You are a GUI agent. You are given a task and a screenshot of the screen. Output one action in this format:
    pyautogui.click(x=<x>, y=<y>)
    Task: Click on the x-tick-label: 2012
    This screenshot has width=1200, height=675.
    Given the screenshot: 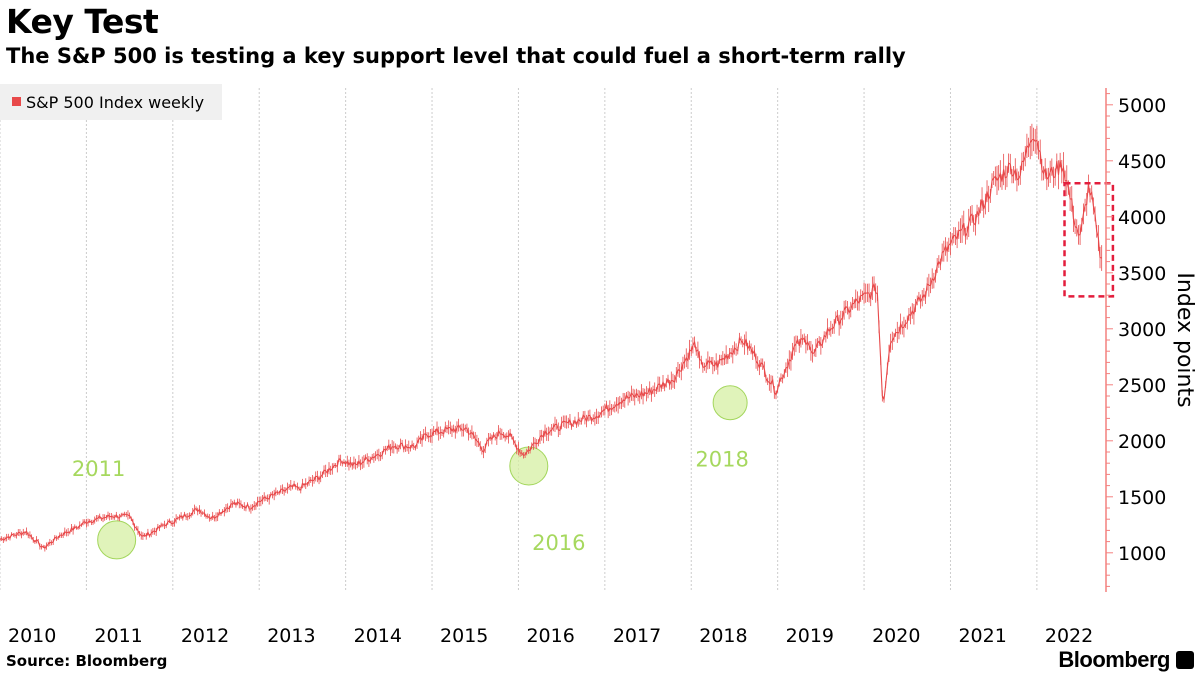 What is the action you would take?
    pyautogui.click(x=205, y=636)
    